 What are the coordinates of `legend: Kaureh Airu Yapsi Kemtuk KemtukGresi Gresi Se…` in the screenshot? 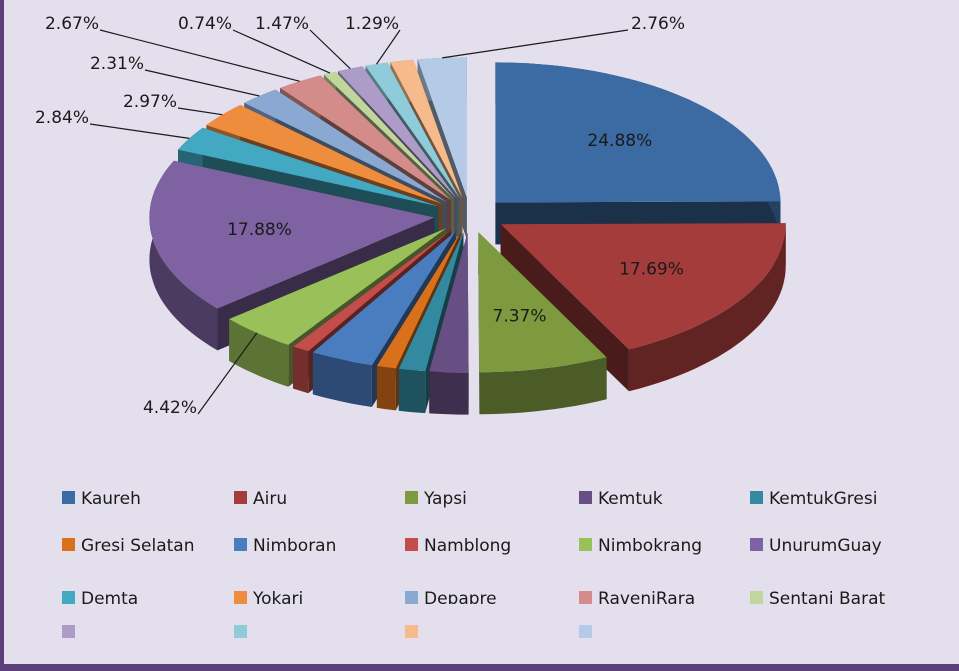 It's located at (483, 549).